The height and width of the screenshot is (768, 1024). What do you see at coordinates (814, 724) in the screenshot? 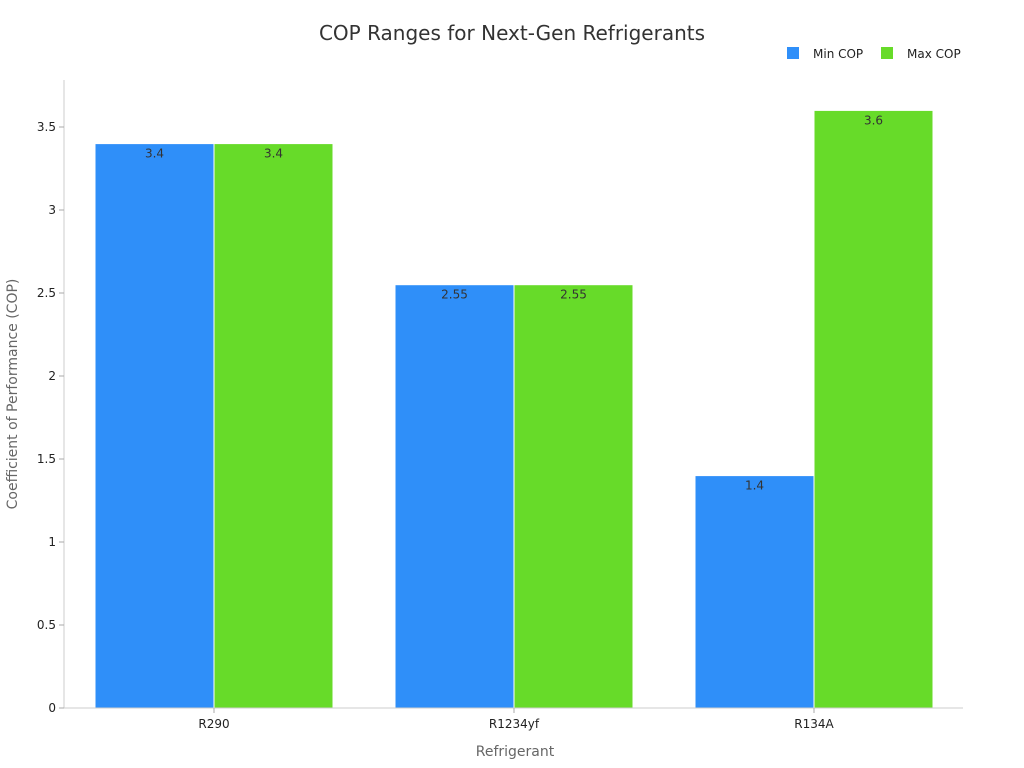
I see `x-tick-label: R134A` at bounding box center [814, 724].